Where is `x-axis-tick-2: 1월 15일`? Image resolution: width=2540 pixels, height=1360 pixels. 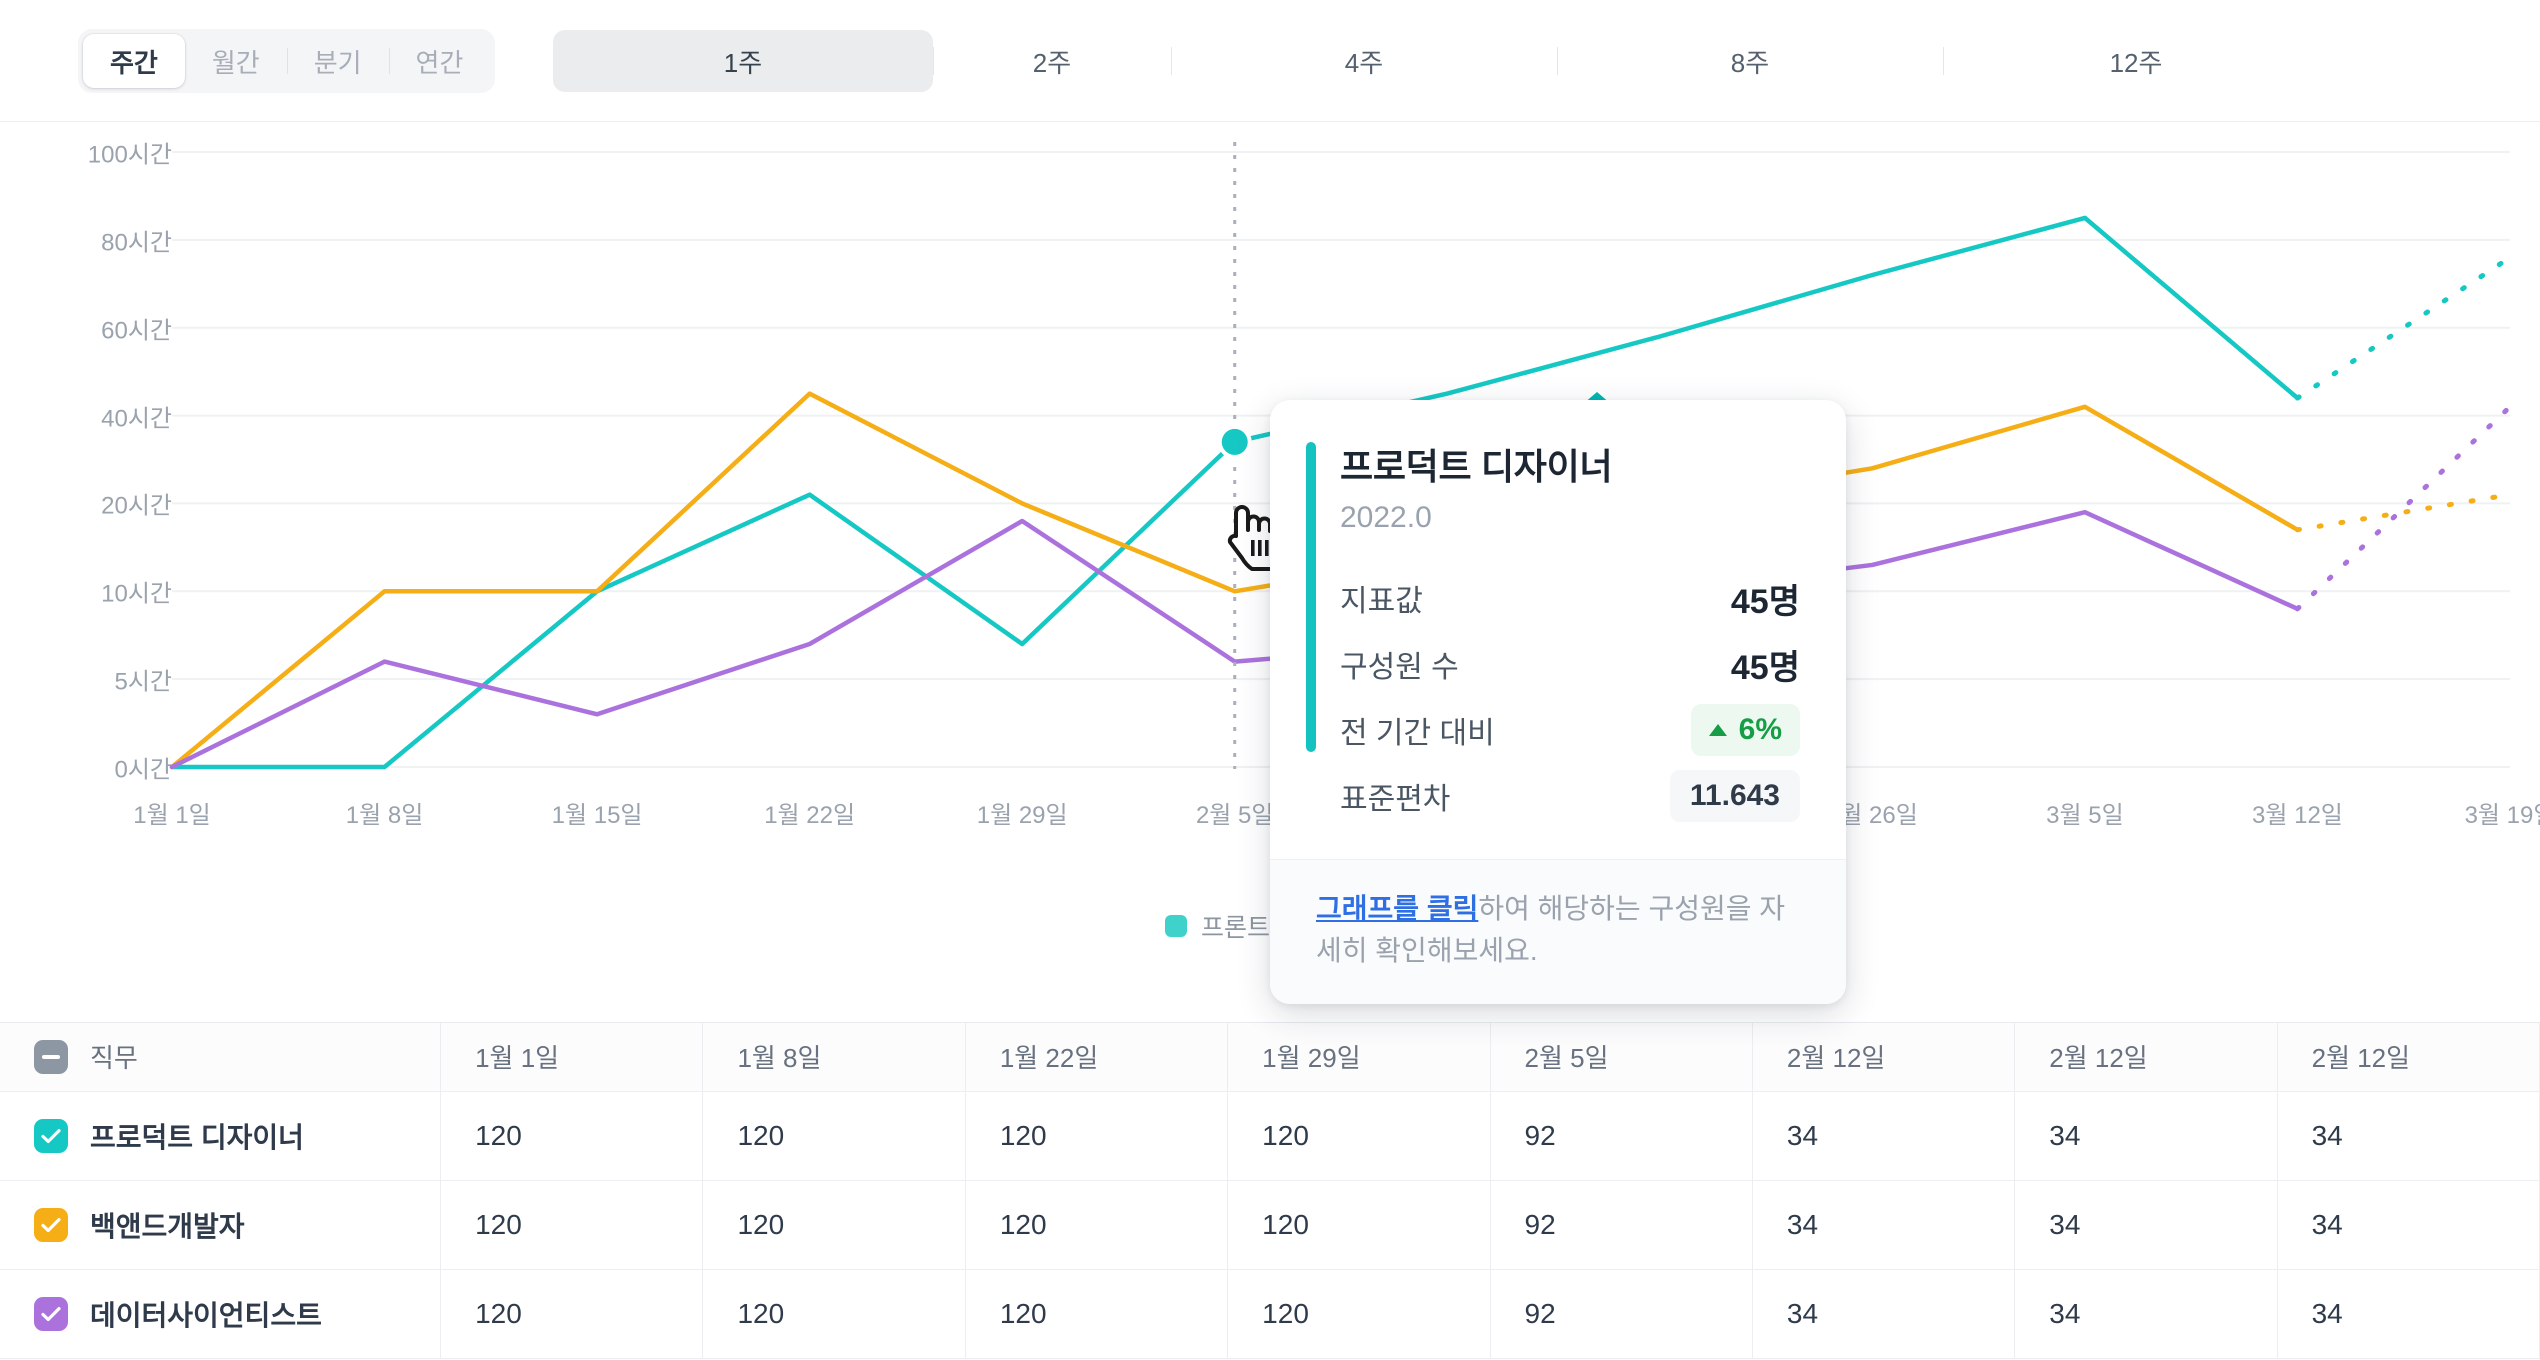 x-axis-tick-2: 1월 15일 is located at coordinates (597, 815).